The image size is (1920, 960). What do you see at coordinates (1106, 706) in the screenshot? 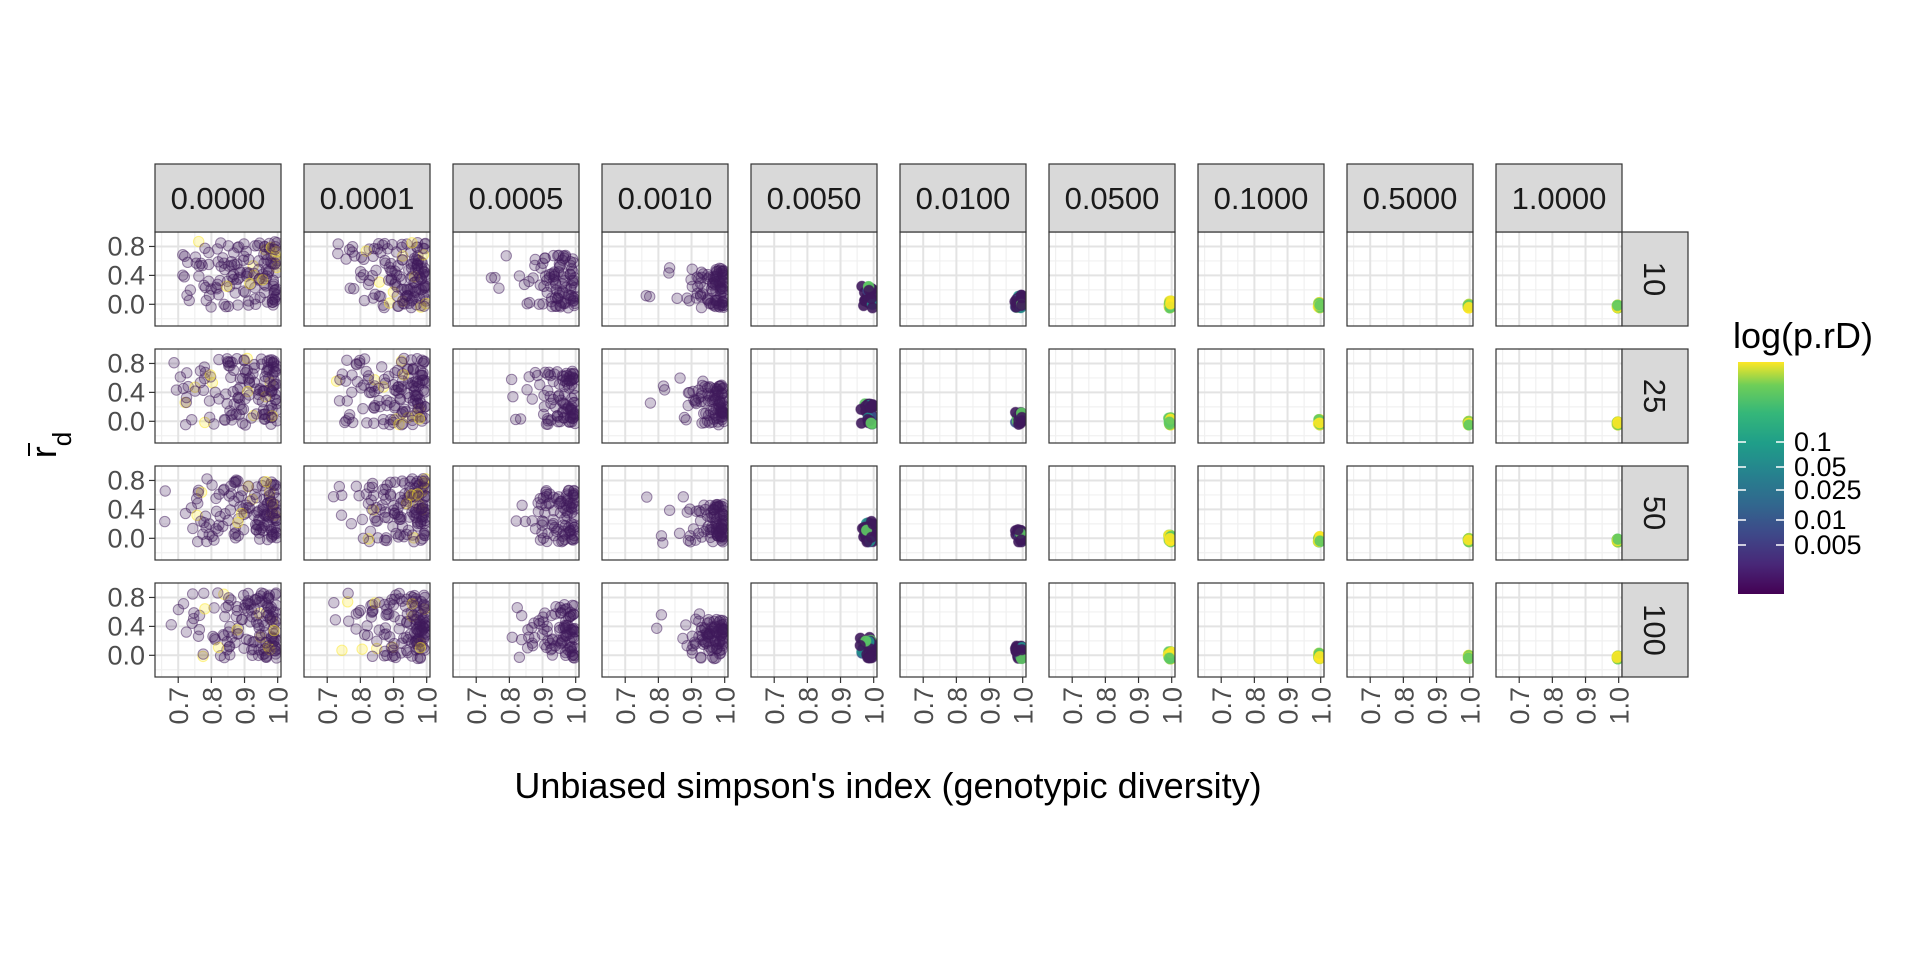
I see `x-tick-label: 0.8` at bounding box center [1106, 706].